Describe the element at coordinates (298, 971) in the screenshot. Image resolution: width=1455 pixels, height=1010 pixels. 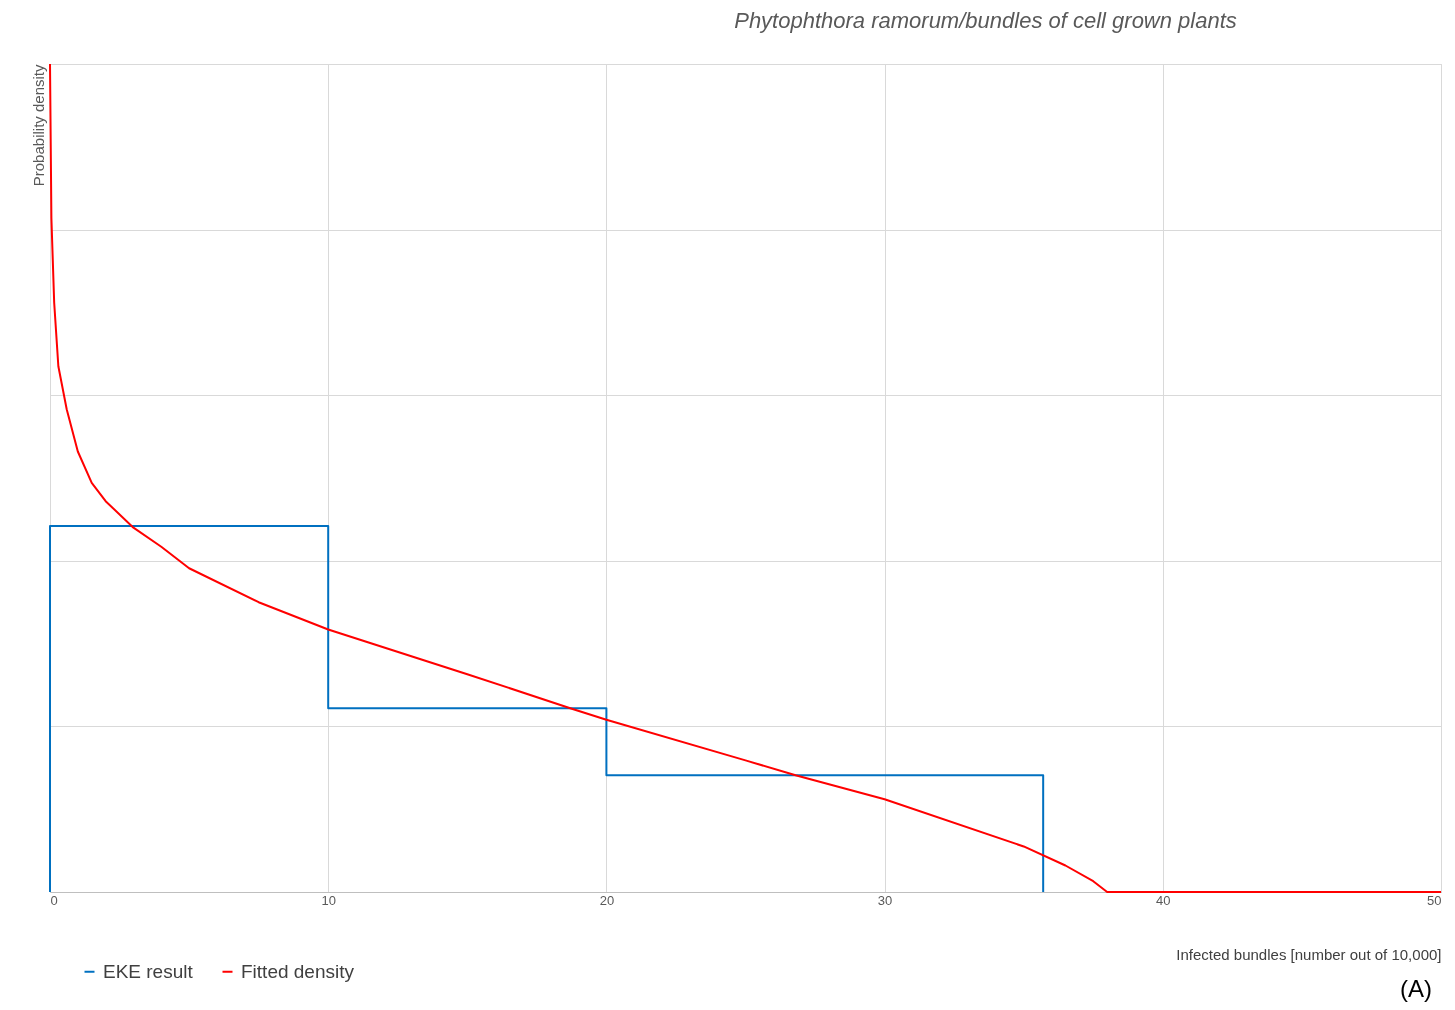
I see `legend-label: Fitted density` at that location.